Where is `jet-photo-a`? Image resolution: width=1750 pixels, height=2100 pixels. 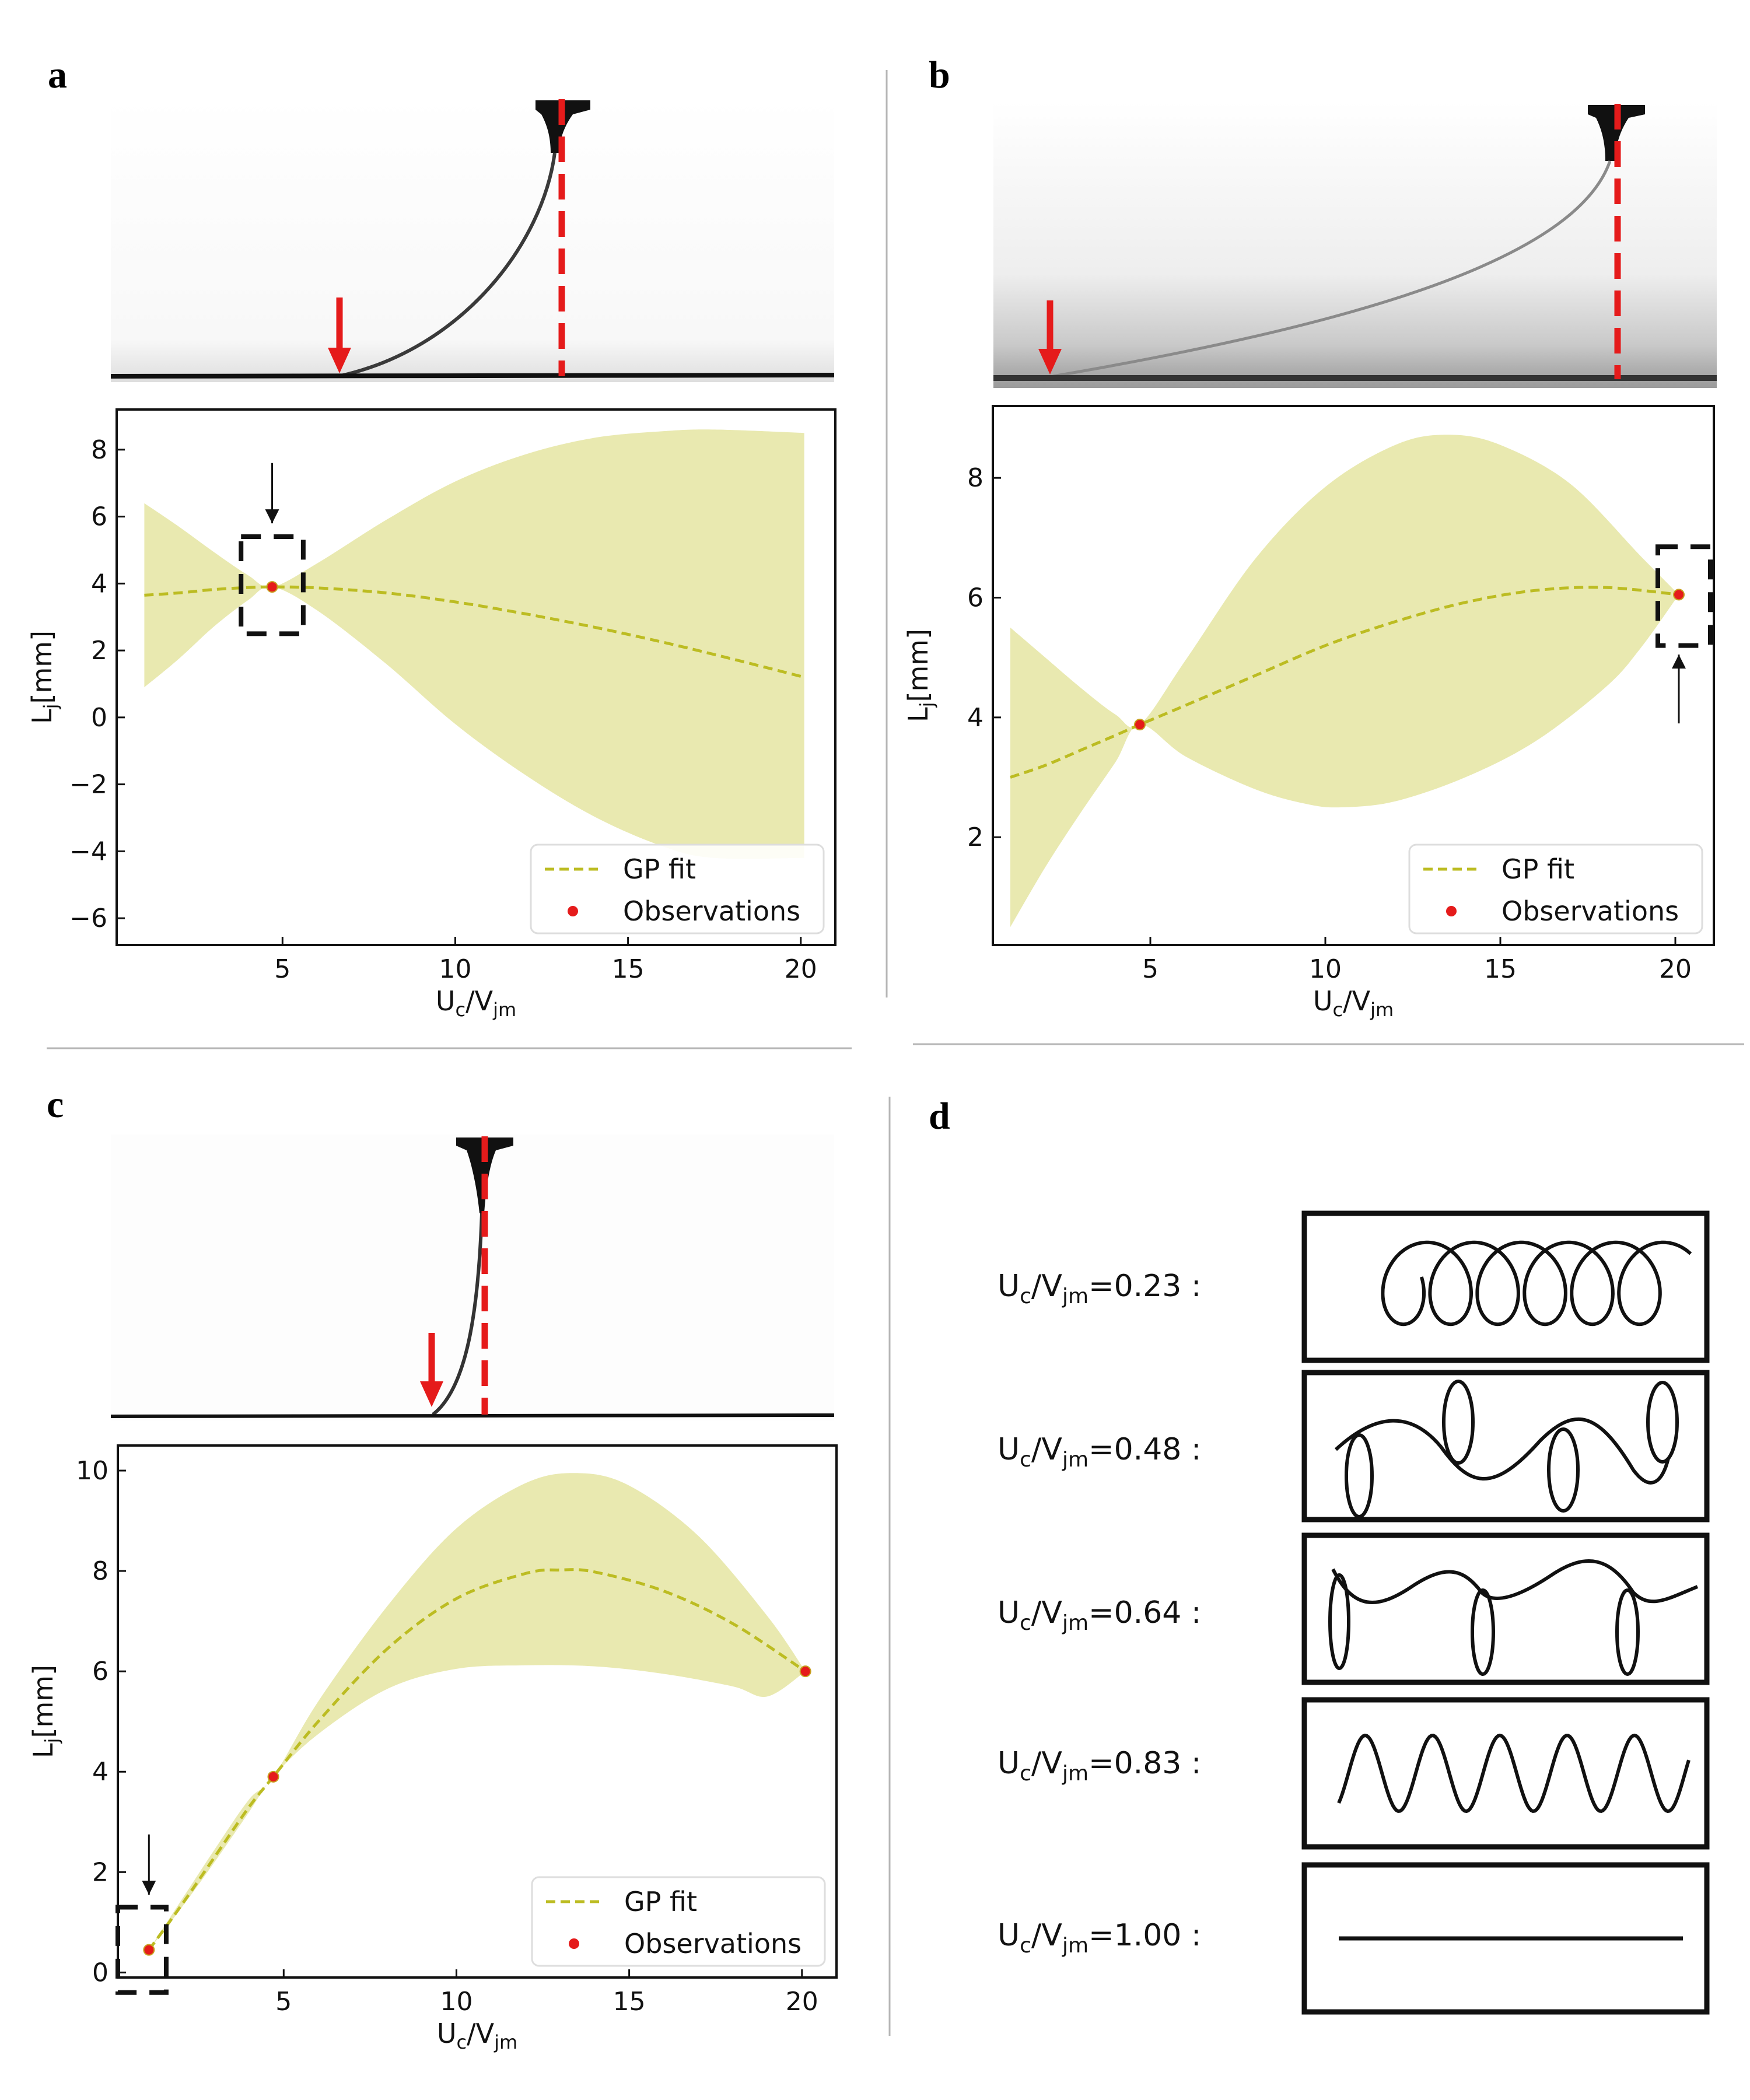
jet-photo-a is located at coordinates (473, 239).